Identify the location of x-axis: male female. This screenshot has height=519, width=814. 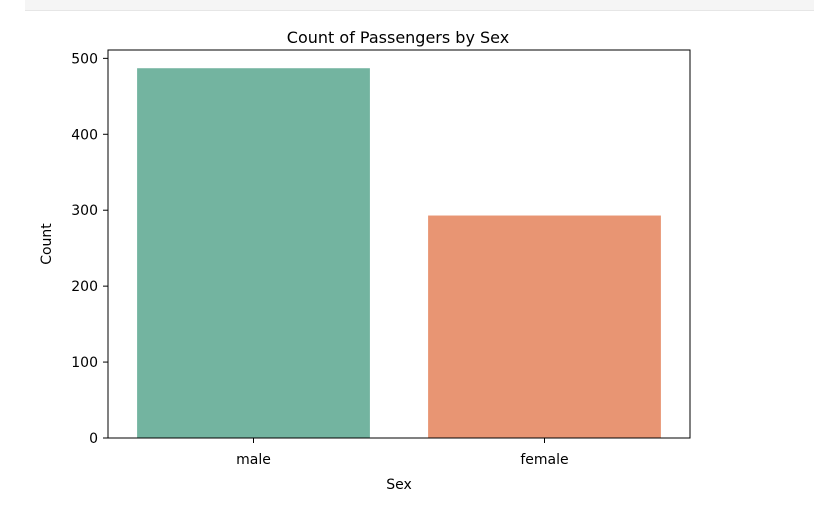
(402, 453).